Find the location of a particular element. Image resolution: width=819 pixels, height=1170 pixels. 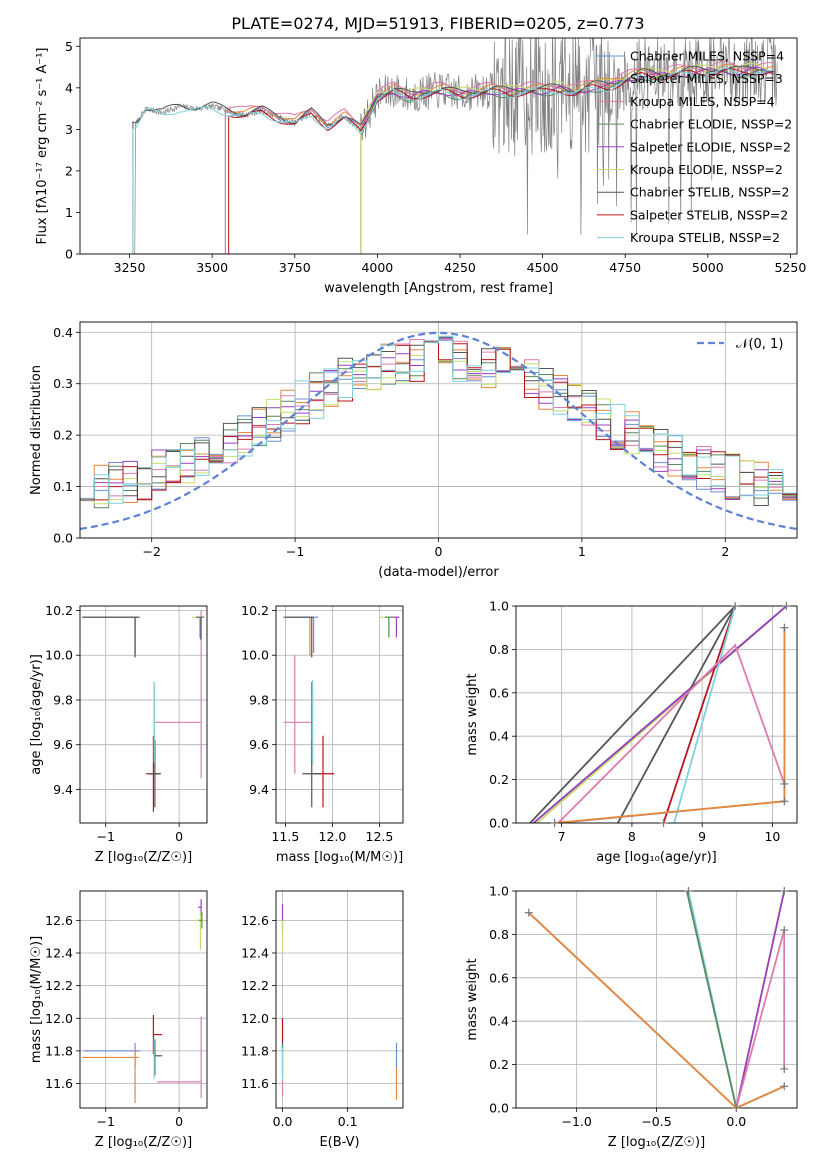

legend-label-8: Salpeter STELIB, NSSP=2 is located at coordinates (709, 214).